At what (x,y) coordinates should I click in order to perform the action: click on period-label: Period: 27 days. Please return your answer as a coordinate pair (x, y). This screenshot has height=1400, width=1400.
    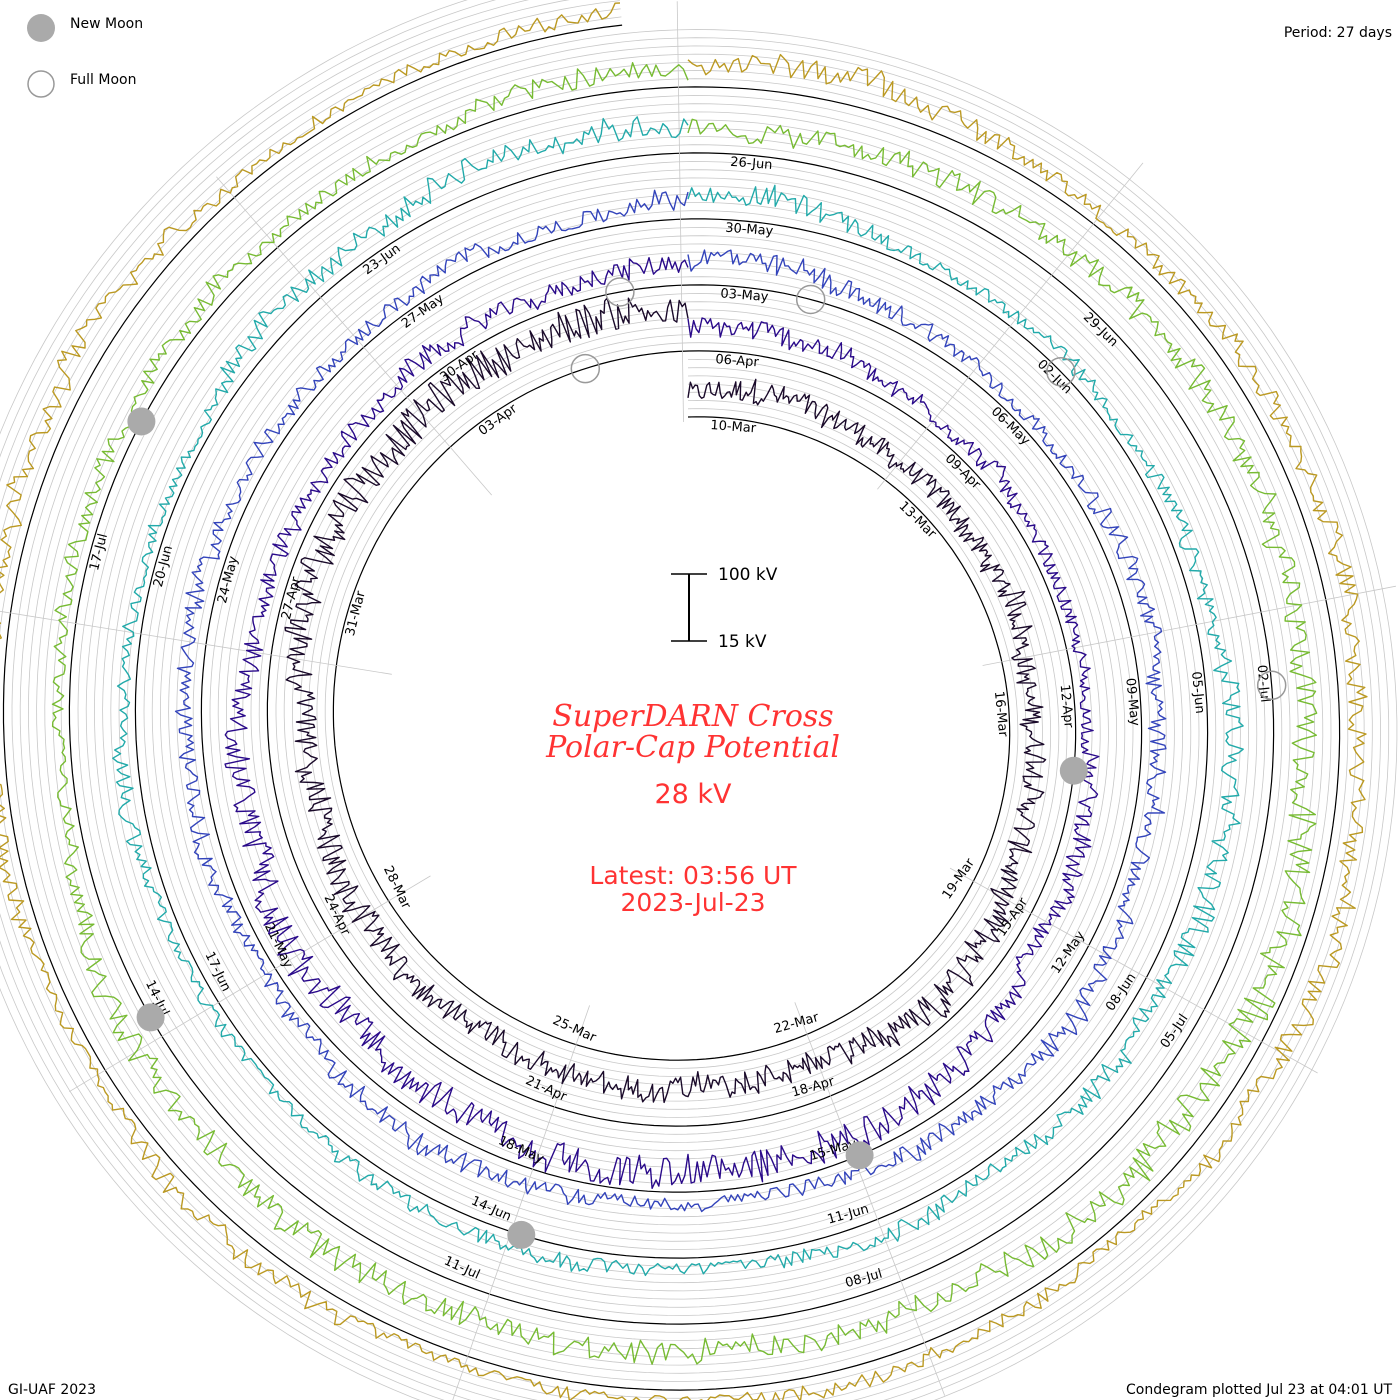
    Looking at the image, I should click on (1338, 33).